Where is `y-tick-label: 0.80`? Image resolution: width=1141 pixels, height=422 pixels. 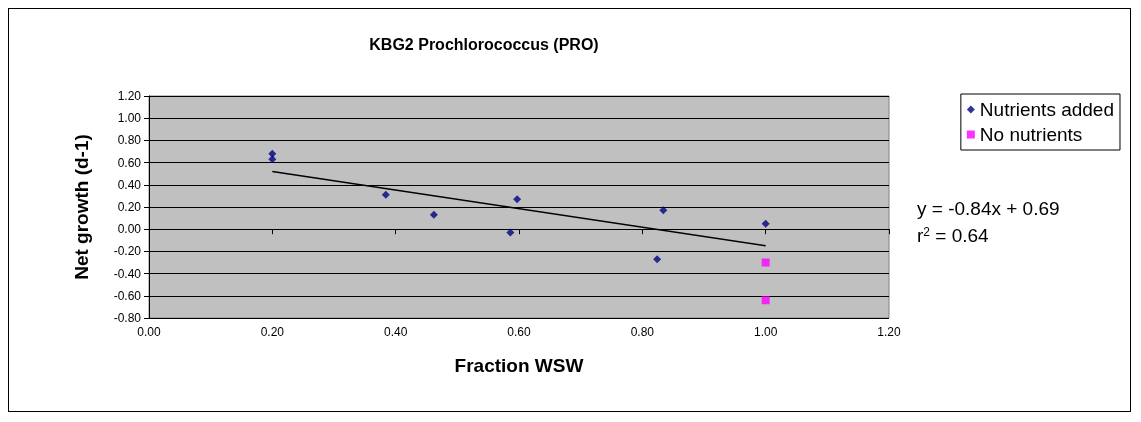 y-tick-label: 0.80 is located at coordinates (129, 140).